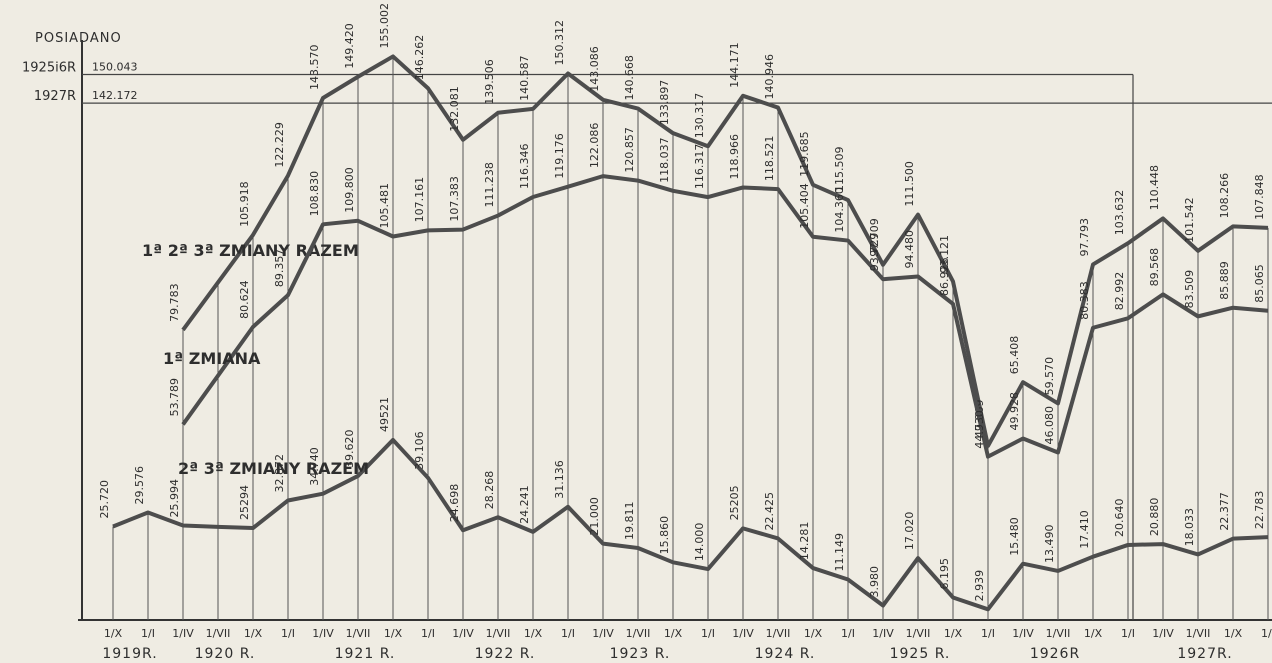 The height and width of the screenshot is (663, 1272). What do you see at coordinates (174, 302) in the screenshot?
I see `value-label: 79.783` at bounding box center [174, 302].